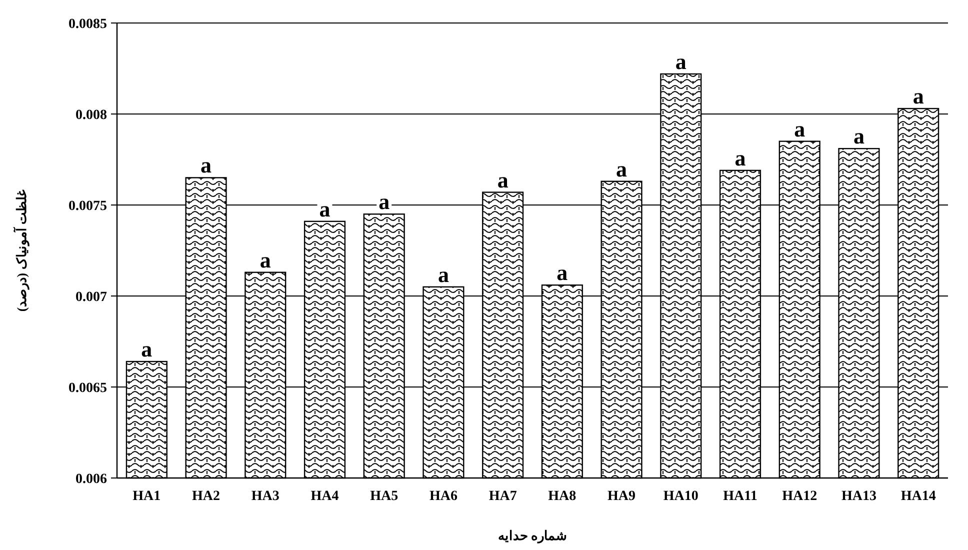 The height and width of the screenshot is (550, 968). I want to click on y-tick-label: 0.0085, so click(87, 24).